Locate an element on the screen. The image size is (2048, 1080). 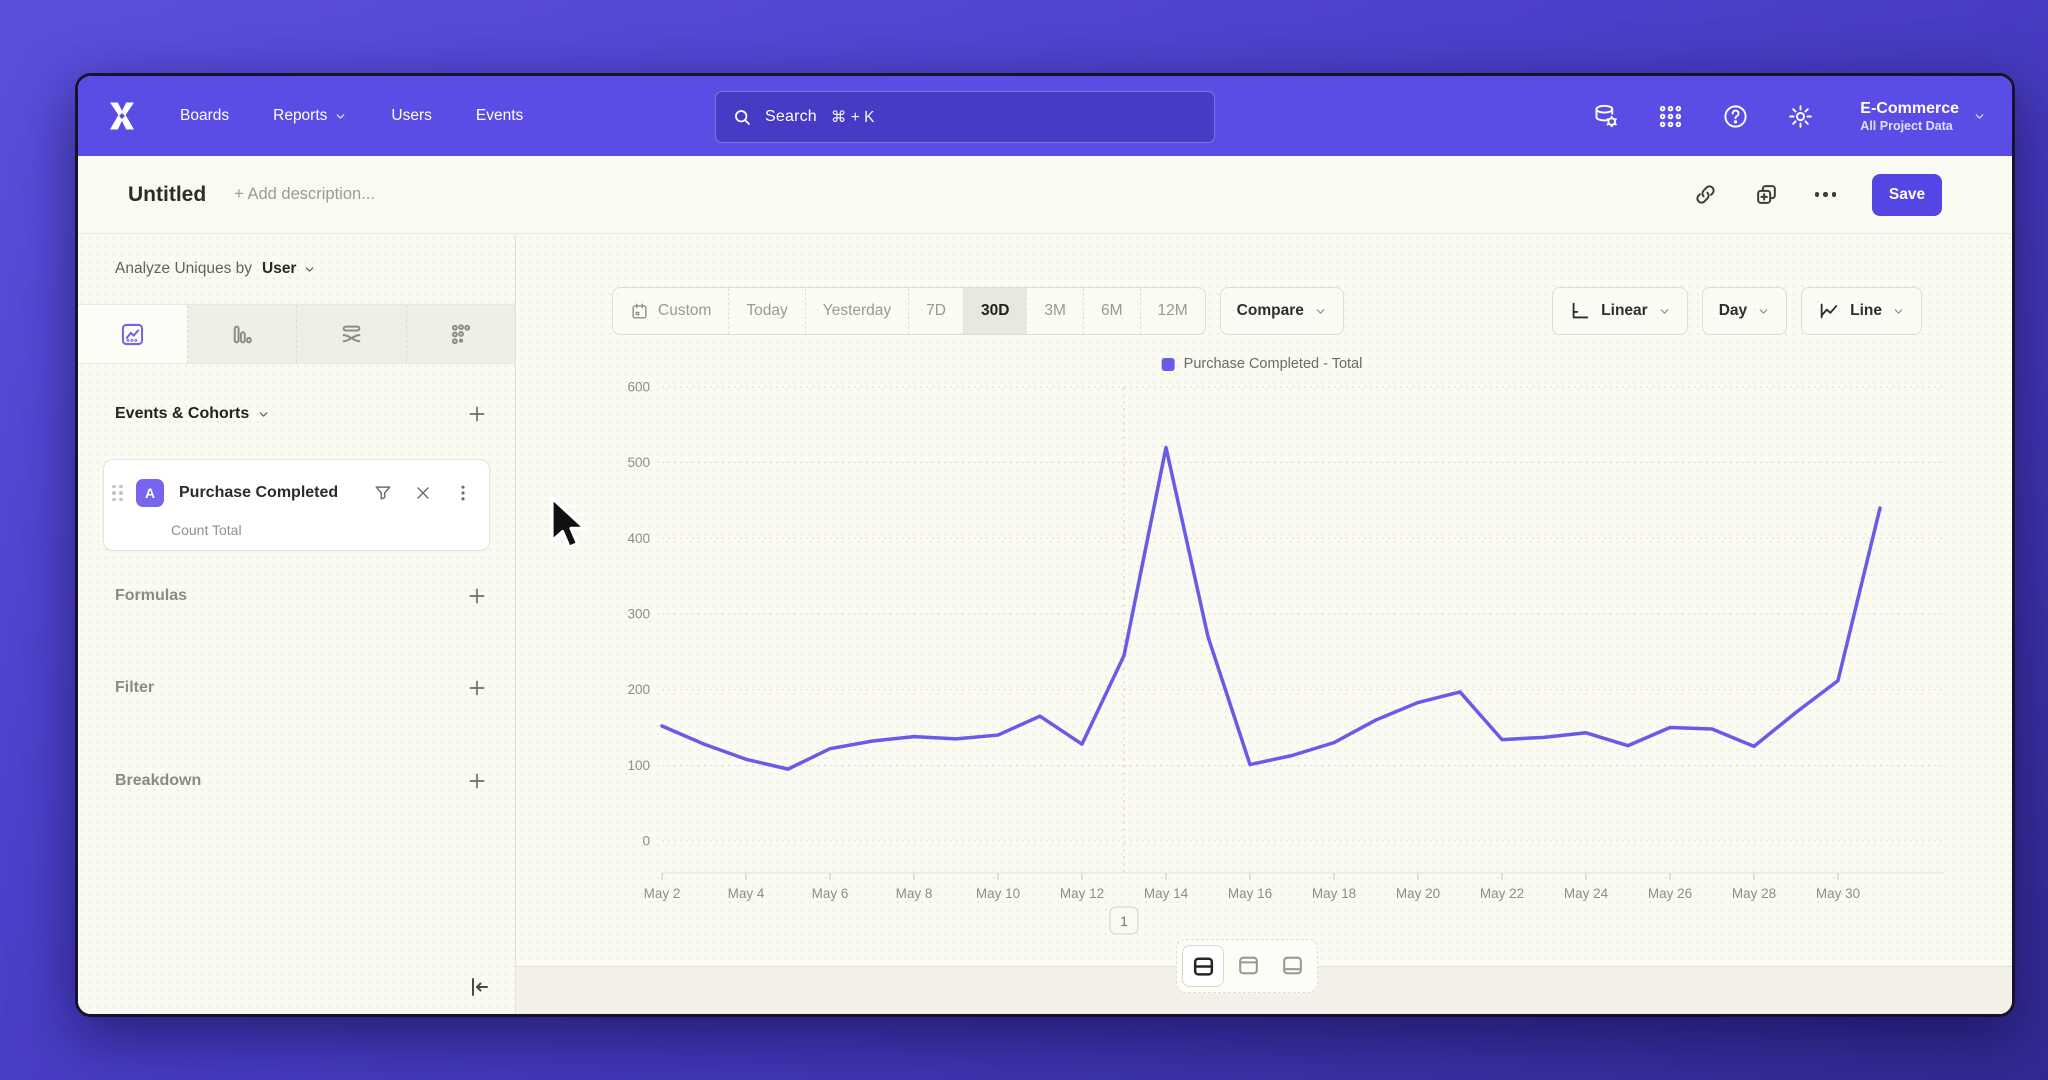
scale-dropdown: Linear is located at coordinates (1620, 311).